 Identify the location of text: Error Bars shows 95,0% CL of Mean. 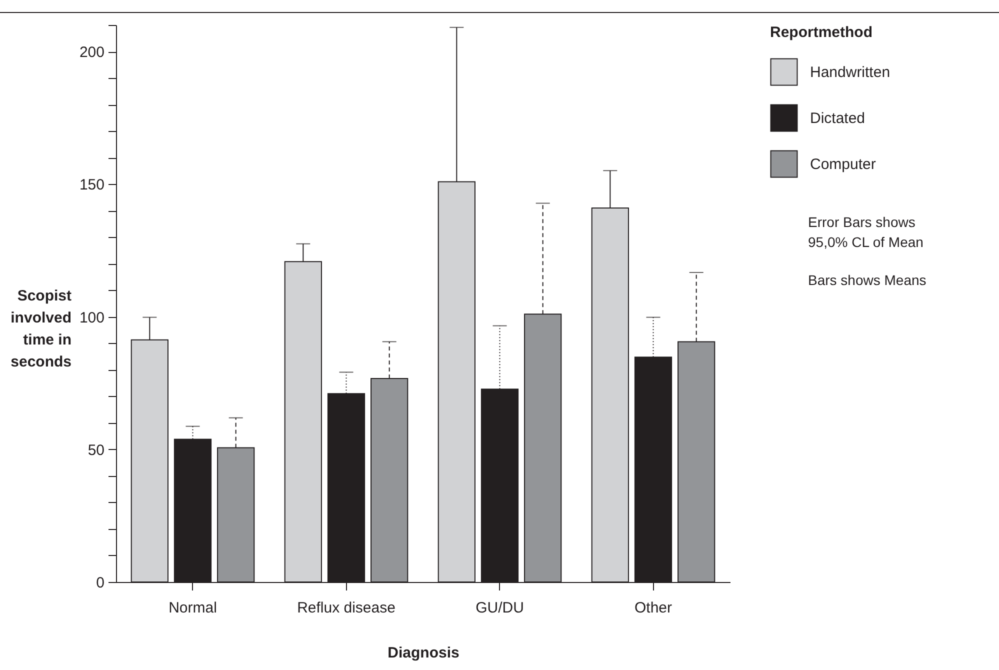
(866, 232).